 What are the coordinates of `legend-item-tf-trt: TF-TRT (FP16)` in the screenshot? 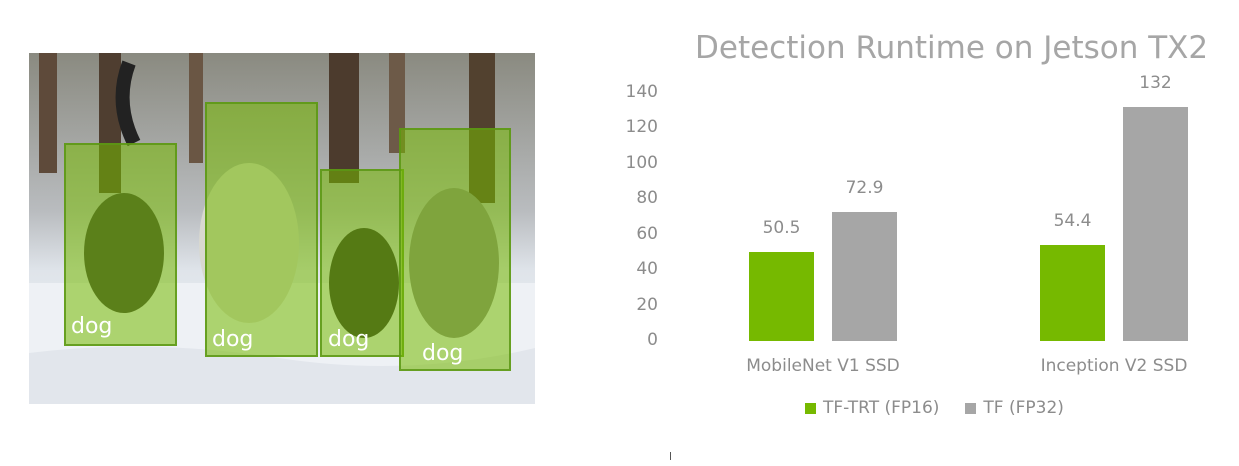 It's located at (872, 408).